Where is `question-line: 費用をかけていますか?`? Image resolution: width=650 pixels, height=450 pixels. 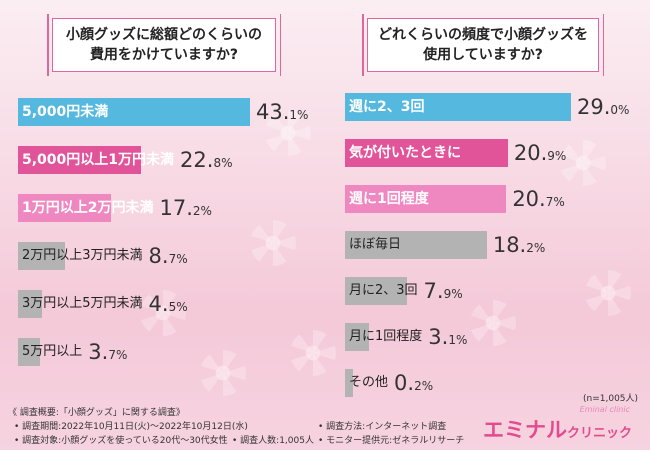 question-line: 費用をかけていますか? is located at coordinates (164, 55).